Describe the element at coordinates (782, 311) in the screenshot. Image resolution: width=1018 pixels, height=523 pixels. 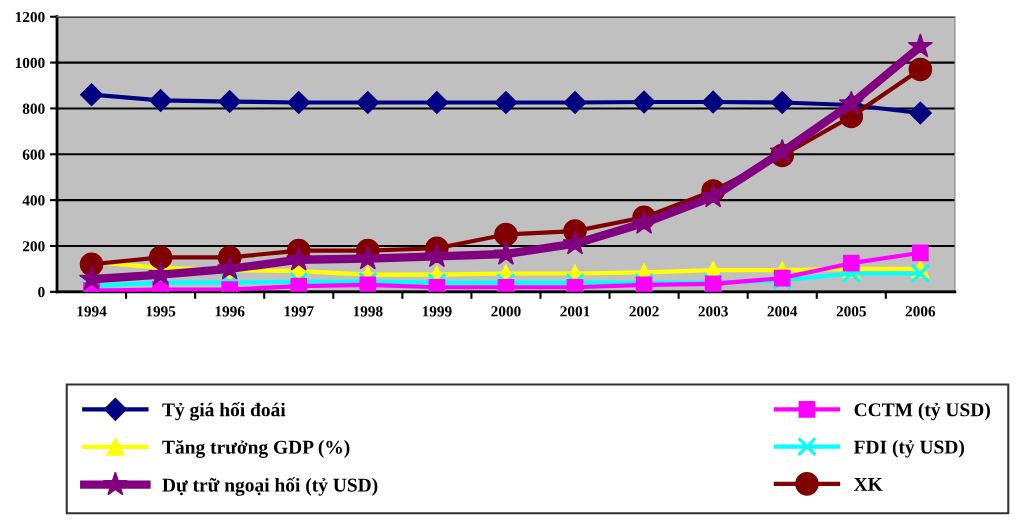
I see `x-tick-label: 2004` at that location.